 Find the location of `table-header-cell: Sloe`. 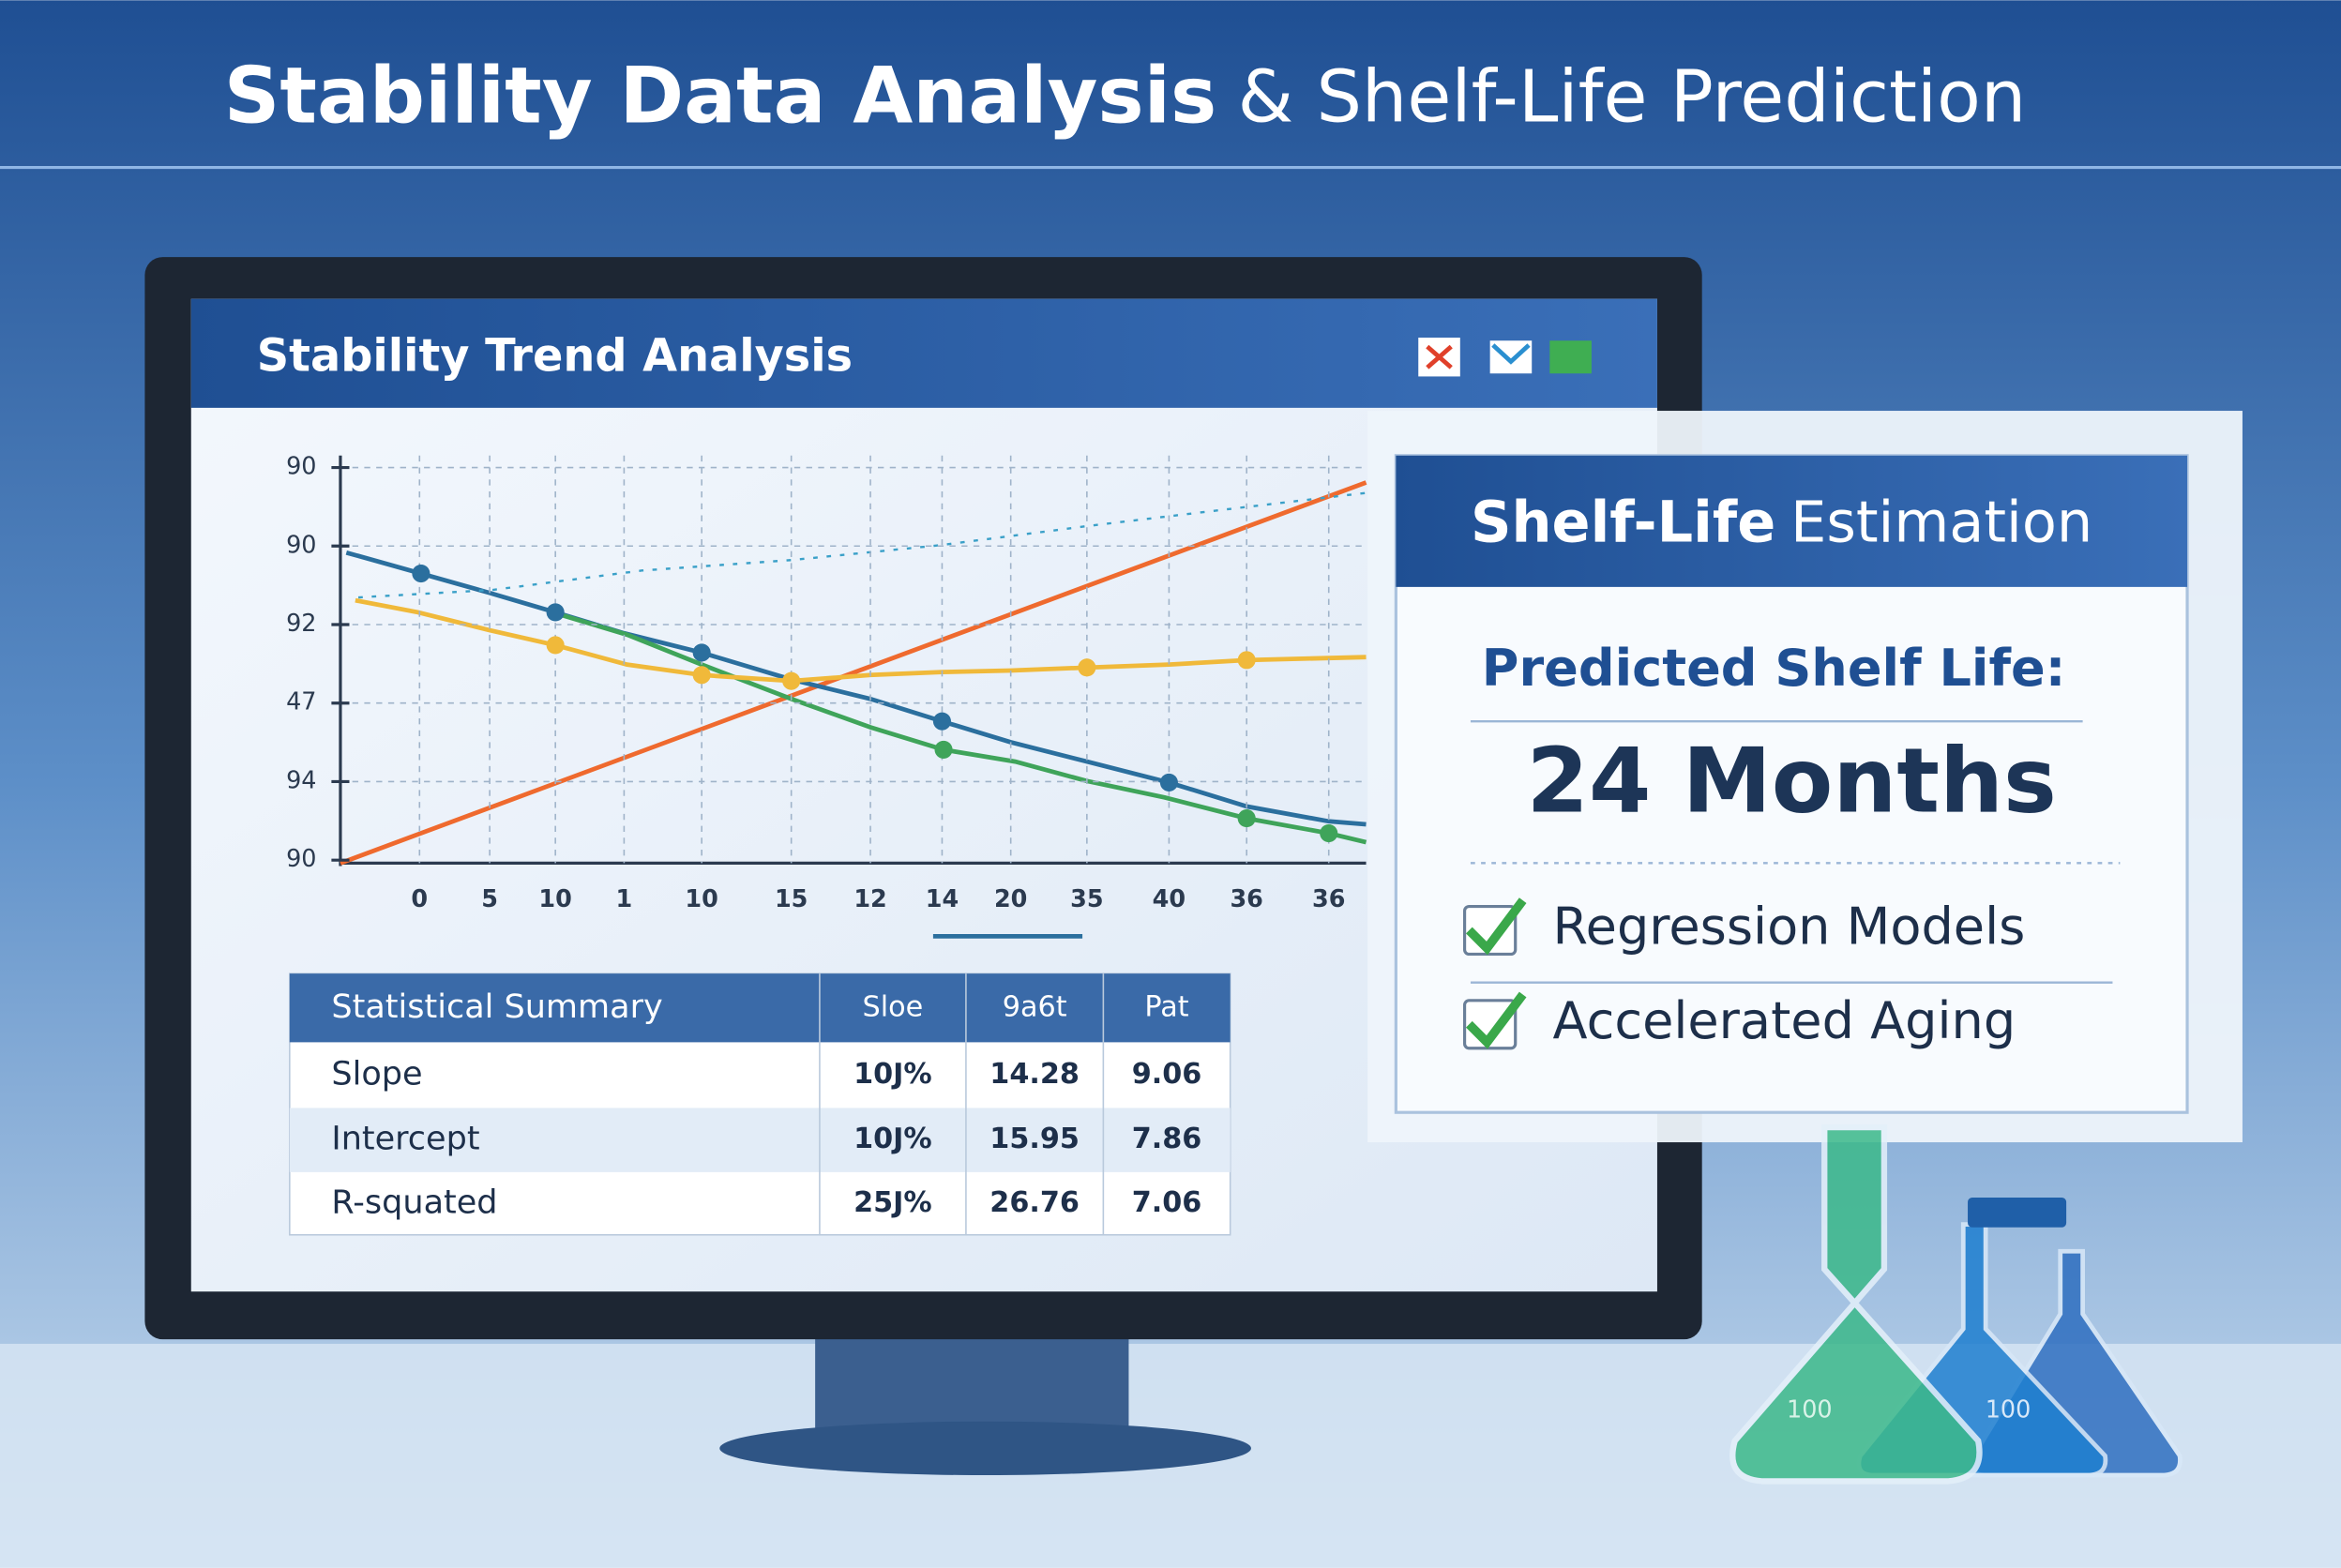

table-header-cell: Sloe is located at coordinates (893, 1007).